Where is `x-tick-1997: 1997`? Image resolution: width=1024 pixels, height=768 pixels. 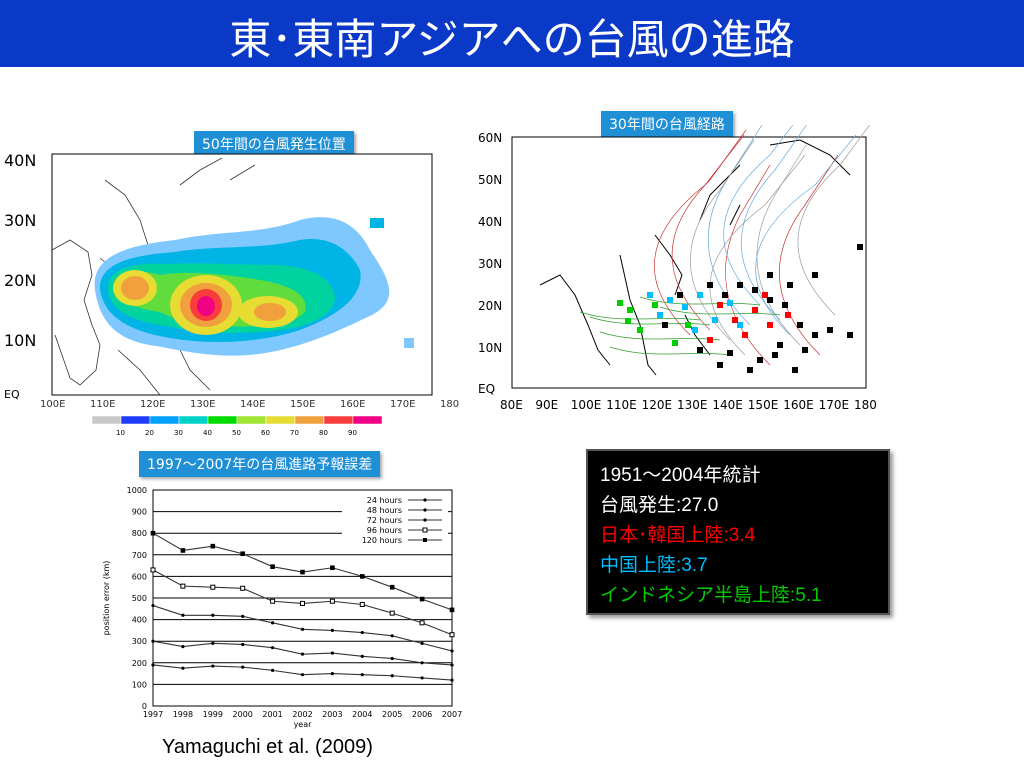 x-tick-1997: 1997 is located at coordinates (153, 714).